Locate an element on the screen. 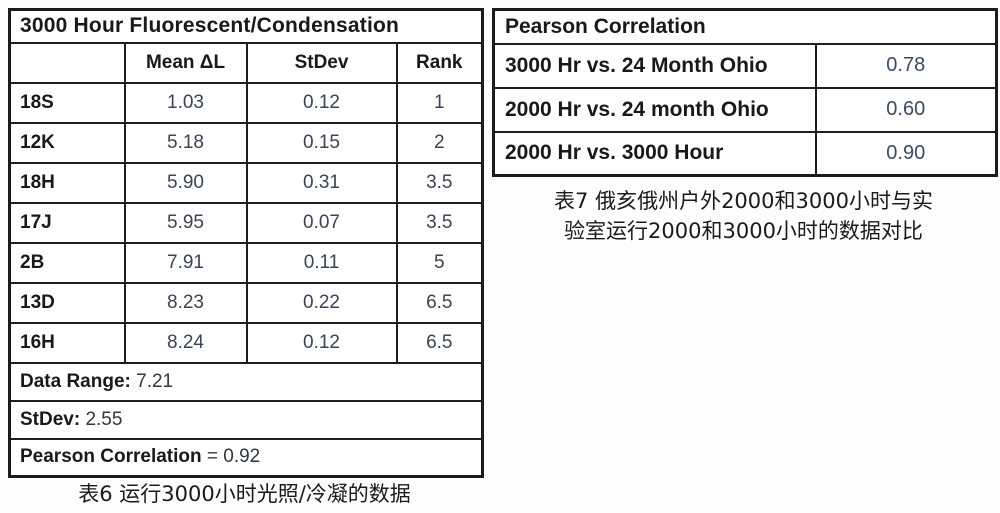 Image resolution: width=1000 pixels, height=513 pixels. correlation-label: 2000 Hr vs. 3000 Hour is located at coordinates (654, 153).